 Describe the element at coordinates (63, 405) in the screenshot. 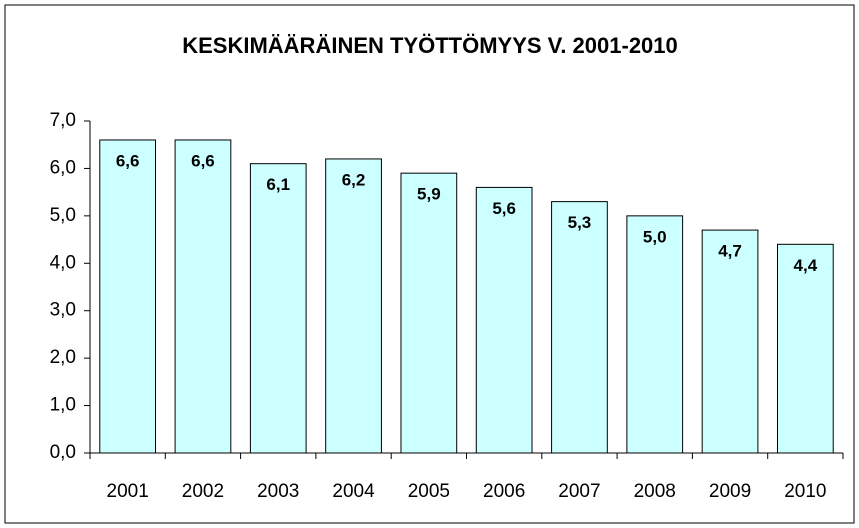

I see `y-tick-label: 1,0` at that location.